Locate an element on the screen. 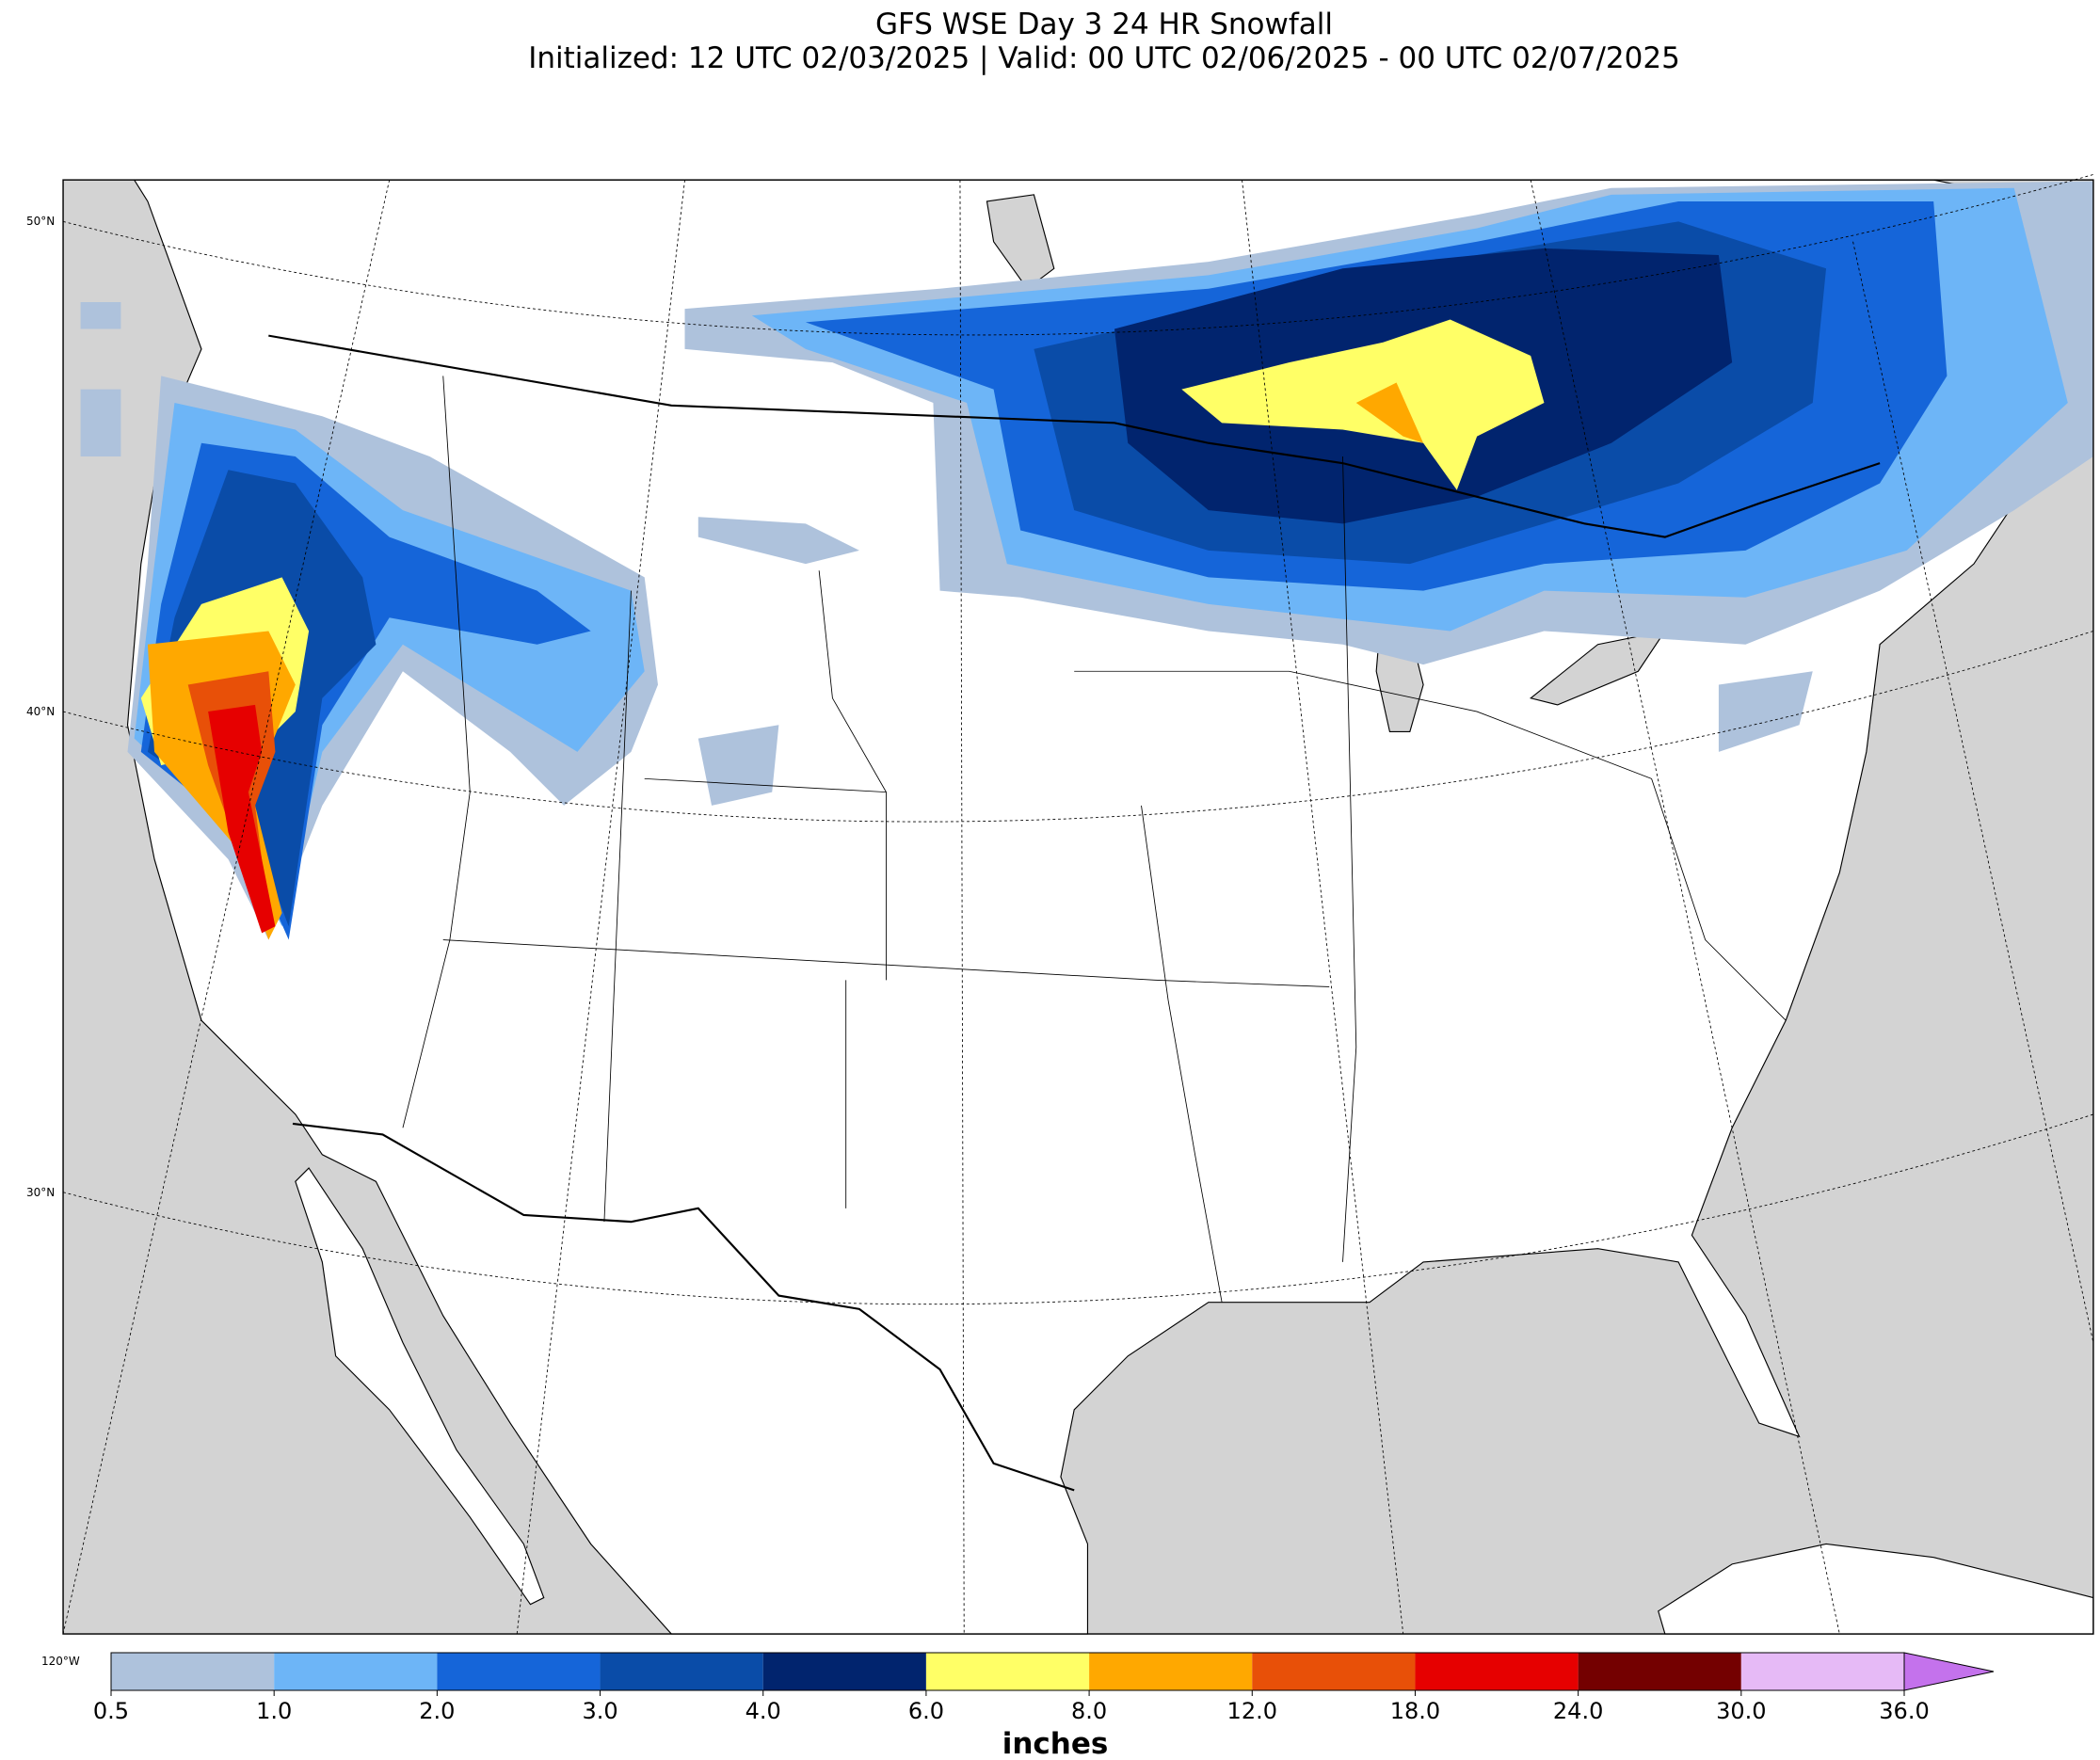  colorbar-tick-label: 36.0 is located at coordinates (1904, 1711).